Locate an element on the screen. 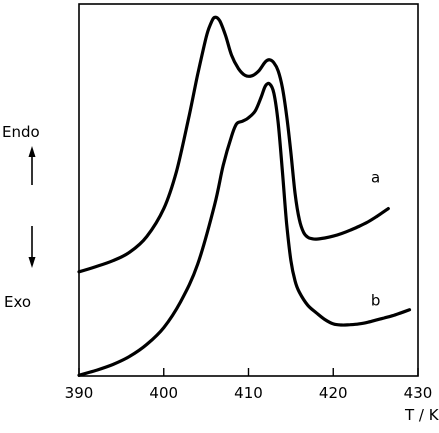 The width and height of the screenshot is (439, 433). x-tick-labels: 390 400 410 420 430 is located at coordinates (249, 393).